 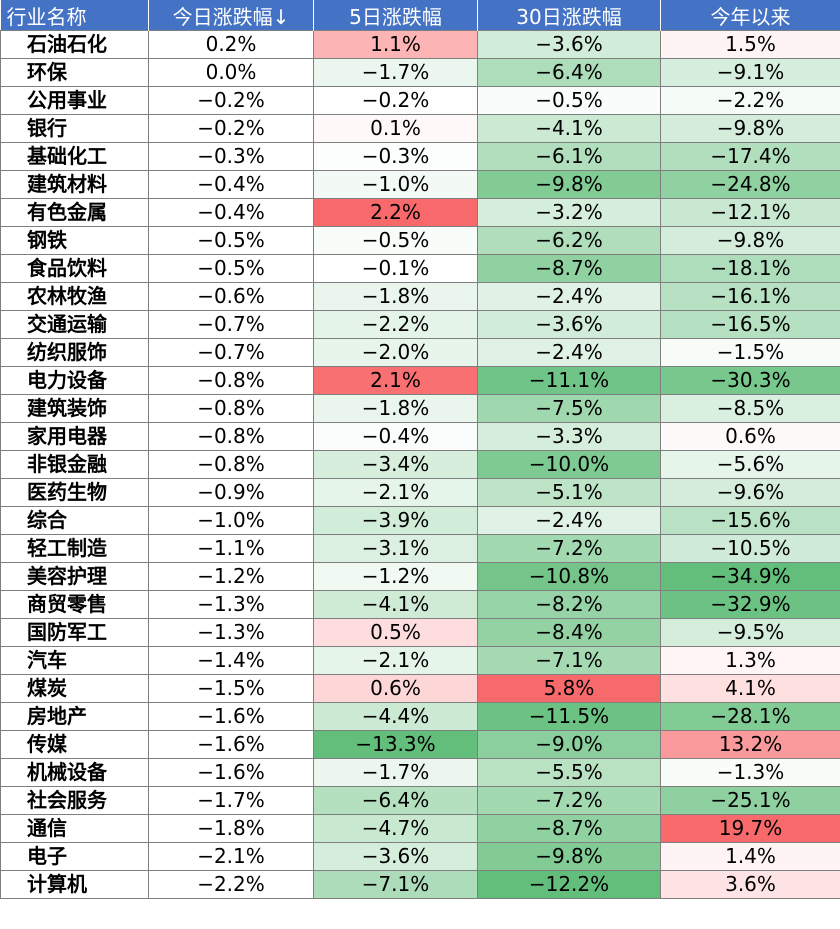 I want to click on table-row: 煤炭 −1.5% 0.6% 5.8% 4.1%, so click(x=420, y=688).